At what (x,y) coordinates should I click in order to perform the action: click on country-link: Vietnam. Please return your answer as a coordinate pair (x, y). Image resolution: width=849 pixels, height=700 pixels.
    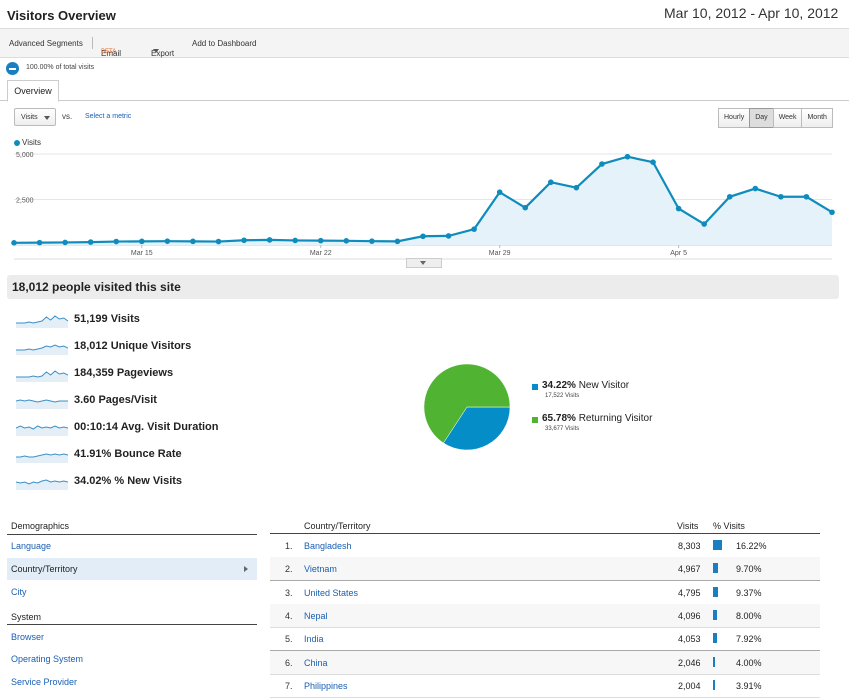
    Looking at the image, I should click on (320, 569).